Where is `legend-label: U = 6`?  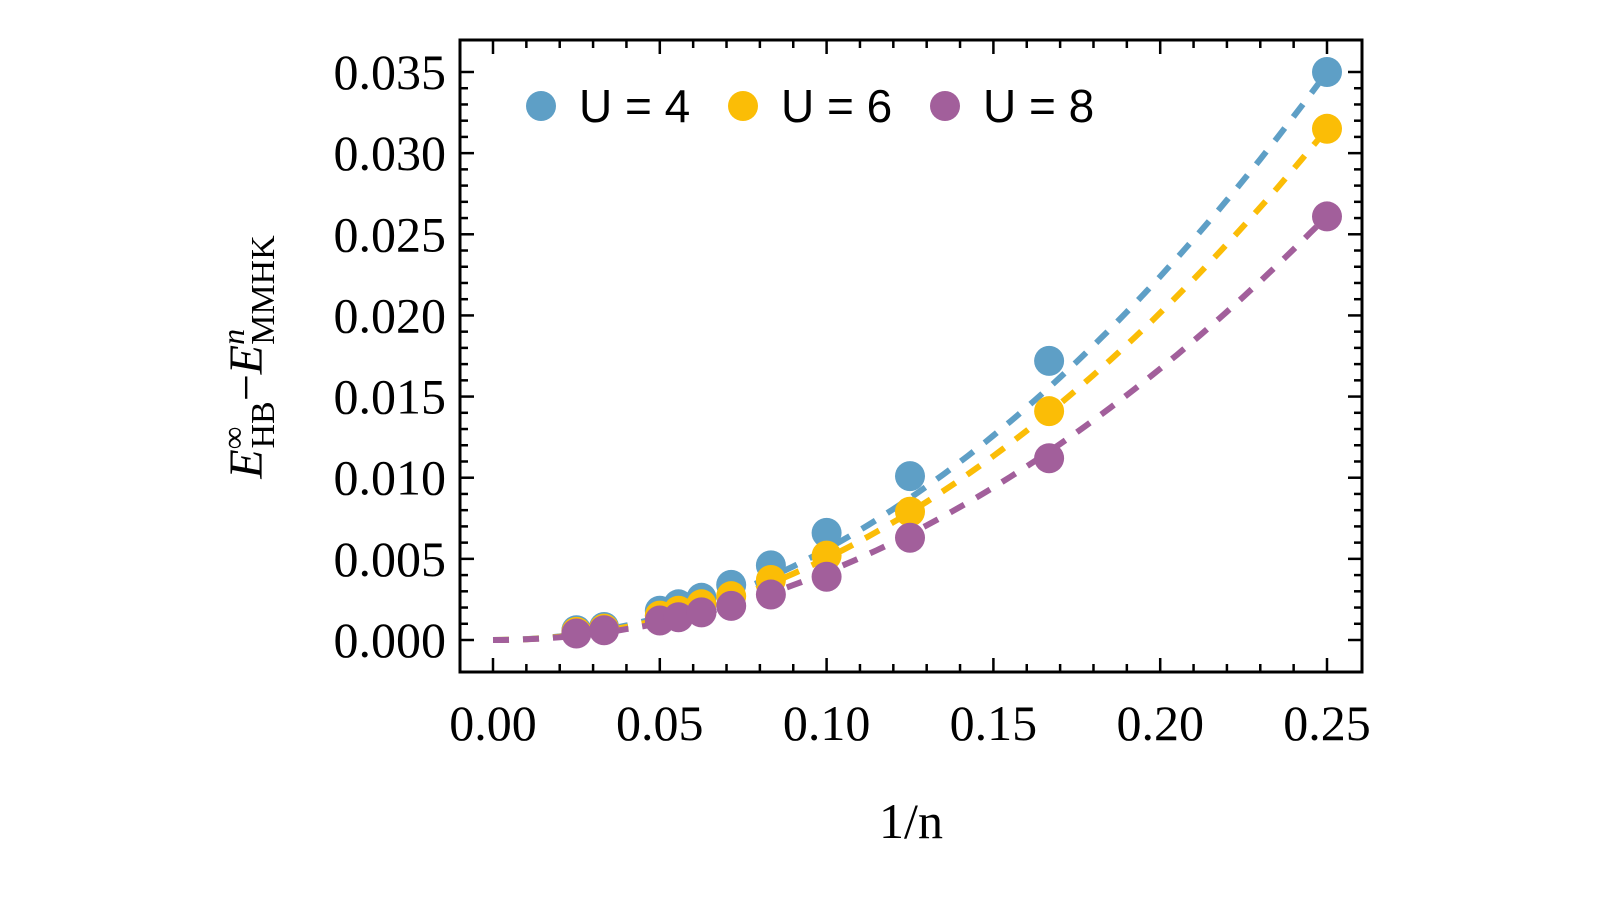 legend-label: U = 6 is located at coordinates (836, 106).